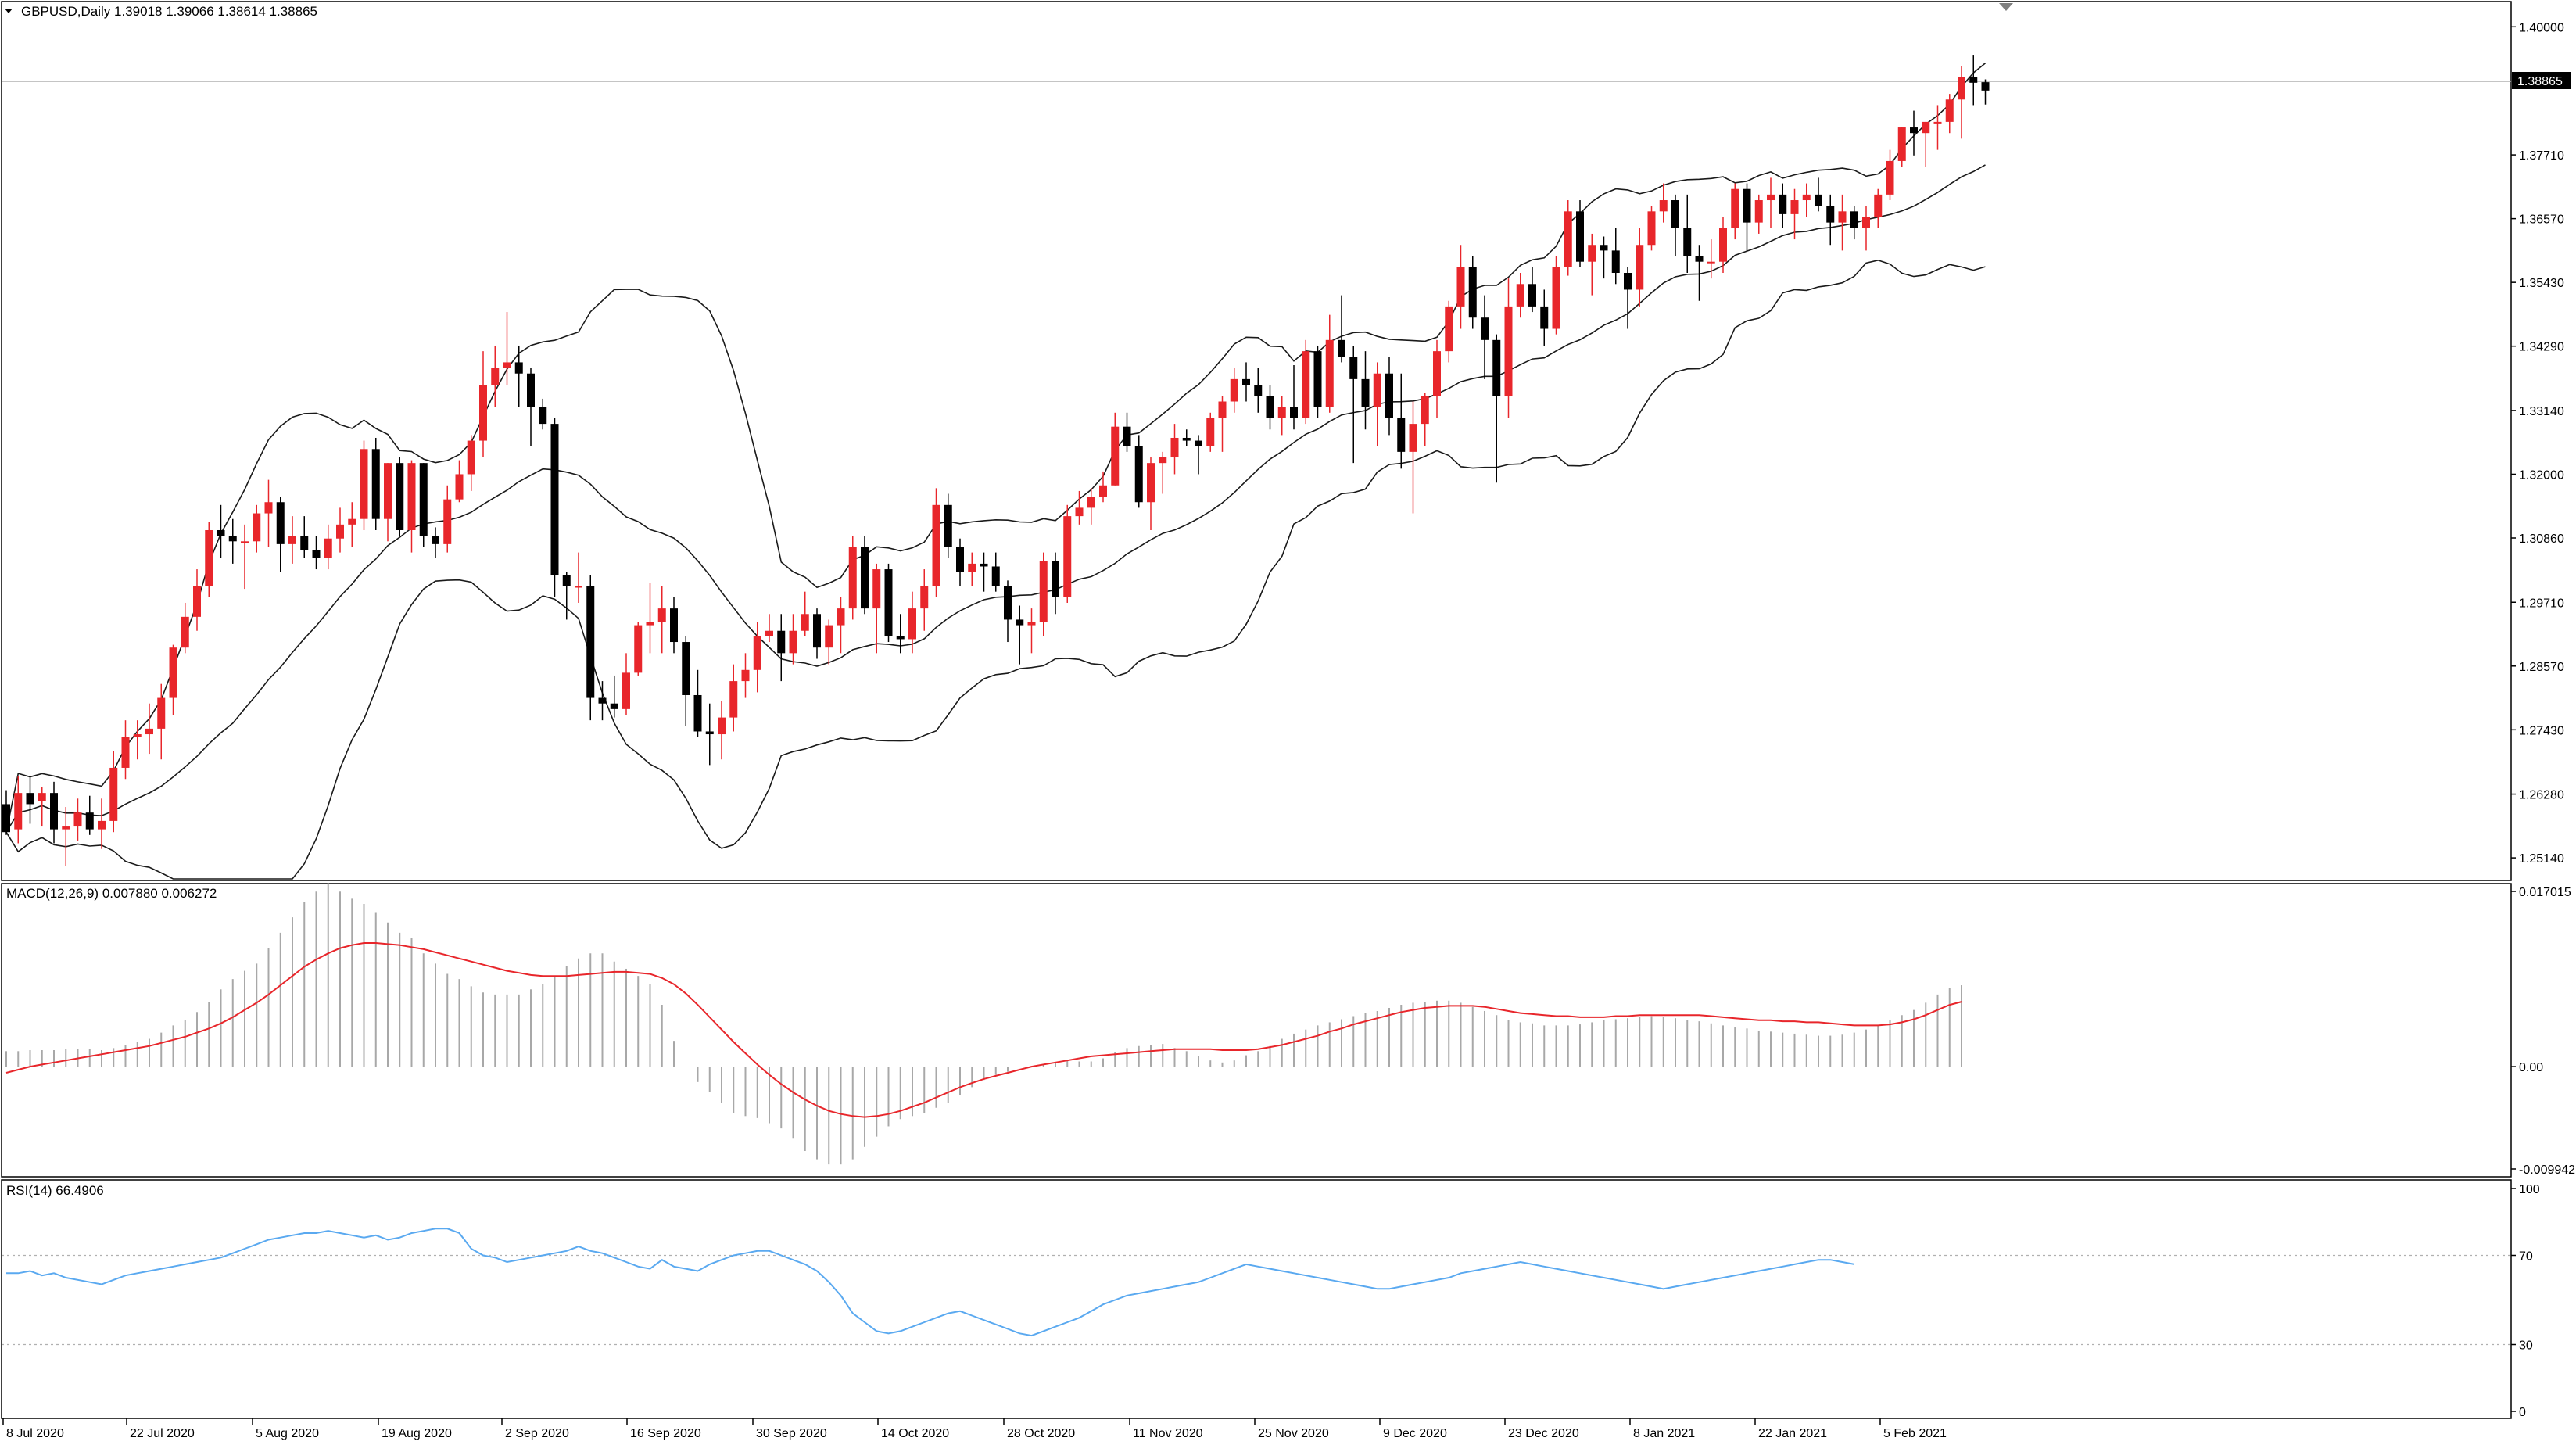 The width and height of the screenshot is (2576, 1445). Describe the element at coordinates (2531, 1067) in the screenshot. I see `macd-tick-label: 0.00` at that location.